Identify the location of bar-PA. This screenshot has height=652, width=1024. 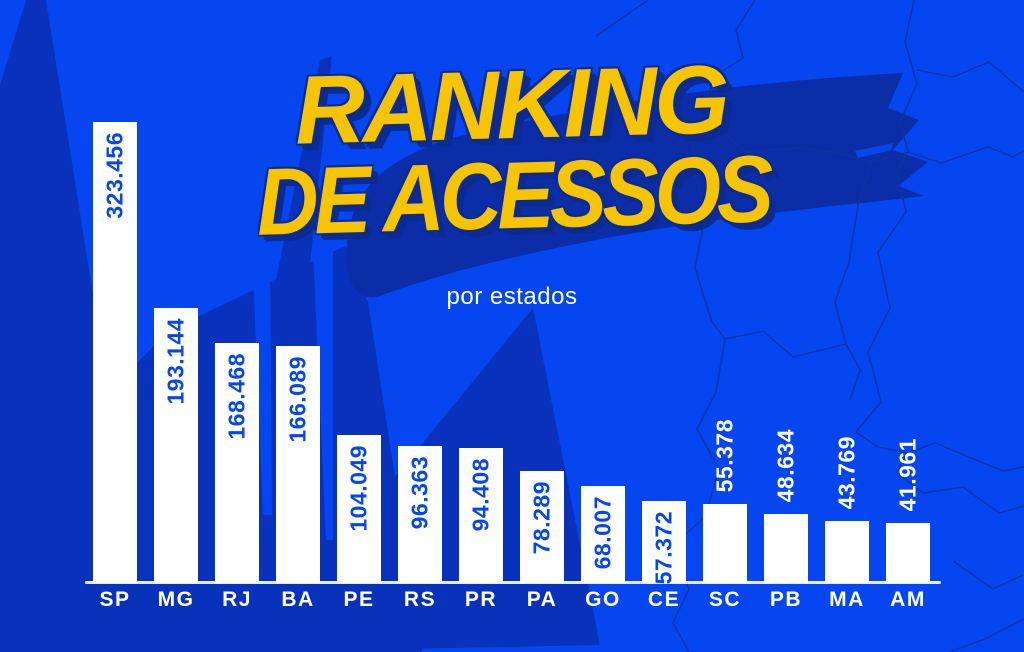
(542, 527).